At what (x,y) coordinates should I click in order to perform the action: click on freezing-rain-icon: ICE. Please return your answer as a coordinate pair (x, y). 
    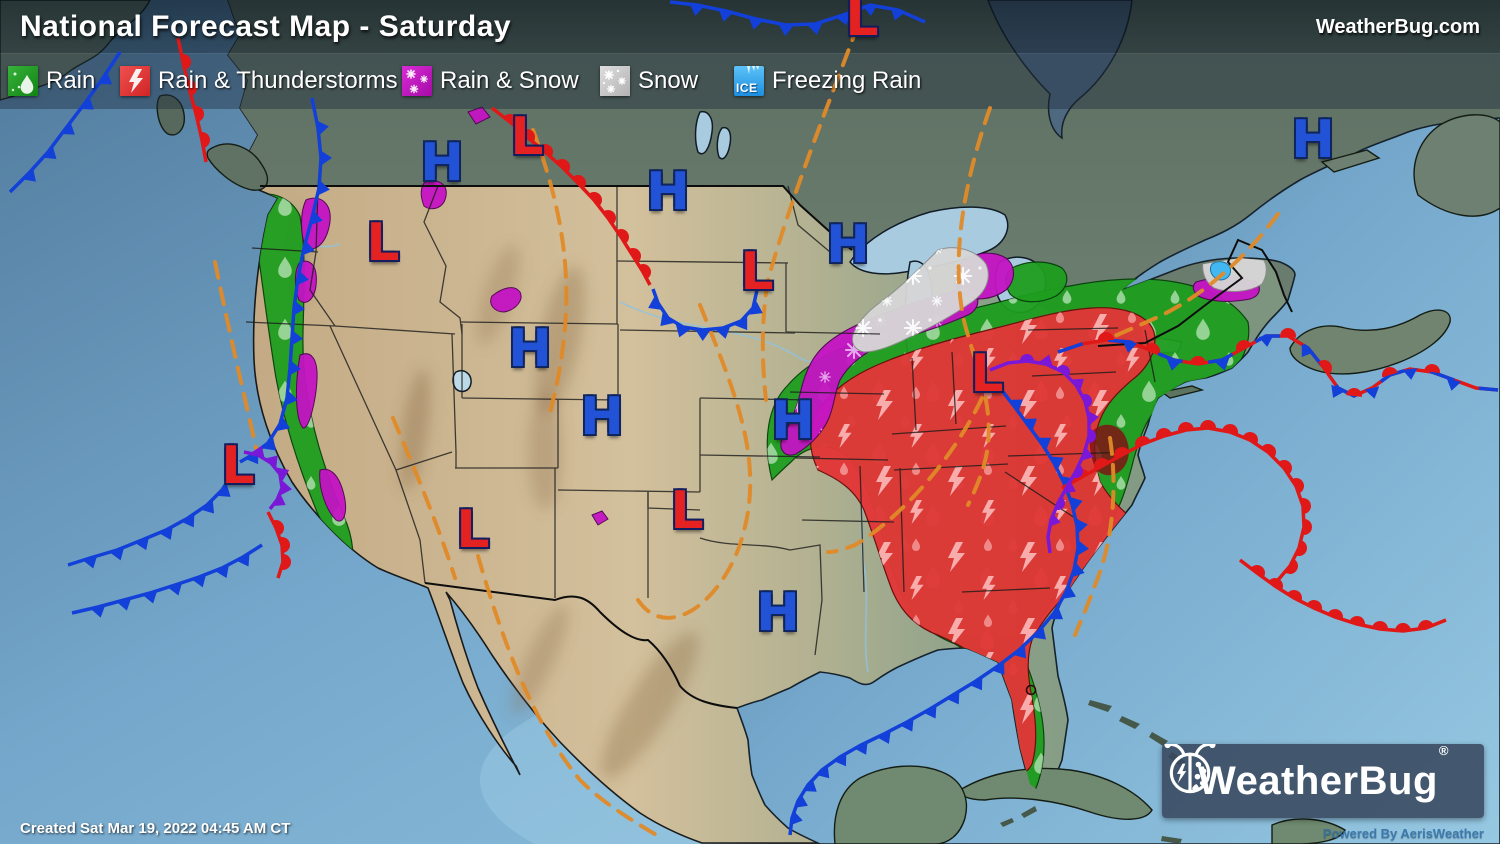
    Looking at the image, I should click on (749, 81).